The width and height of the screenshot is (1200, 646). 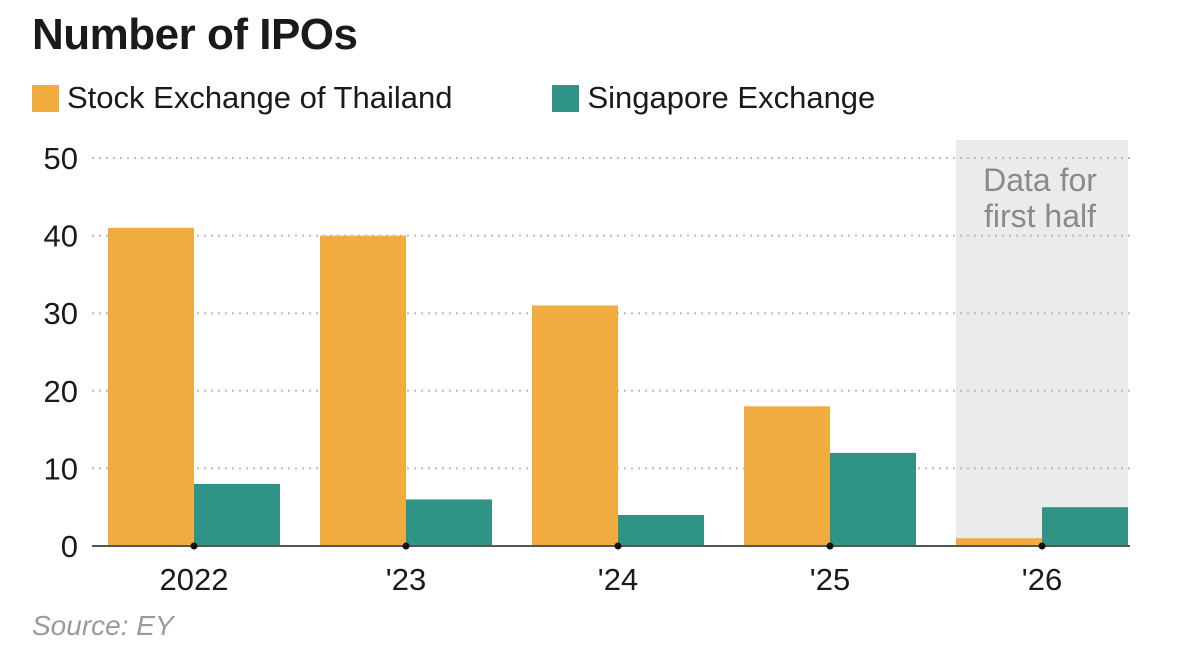 What do you see at coordinates (69, 546) in the screenshot?
I see `y-tick-label-0: 0` at bounding box center [69, 546].